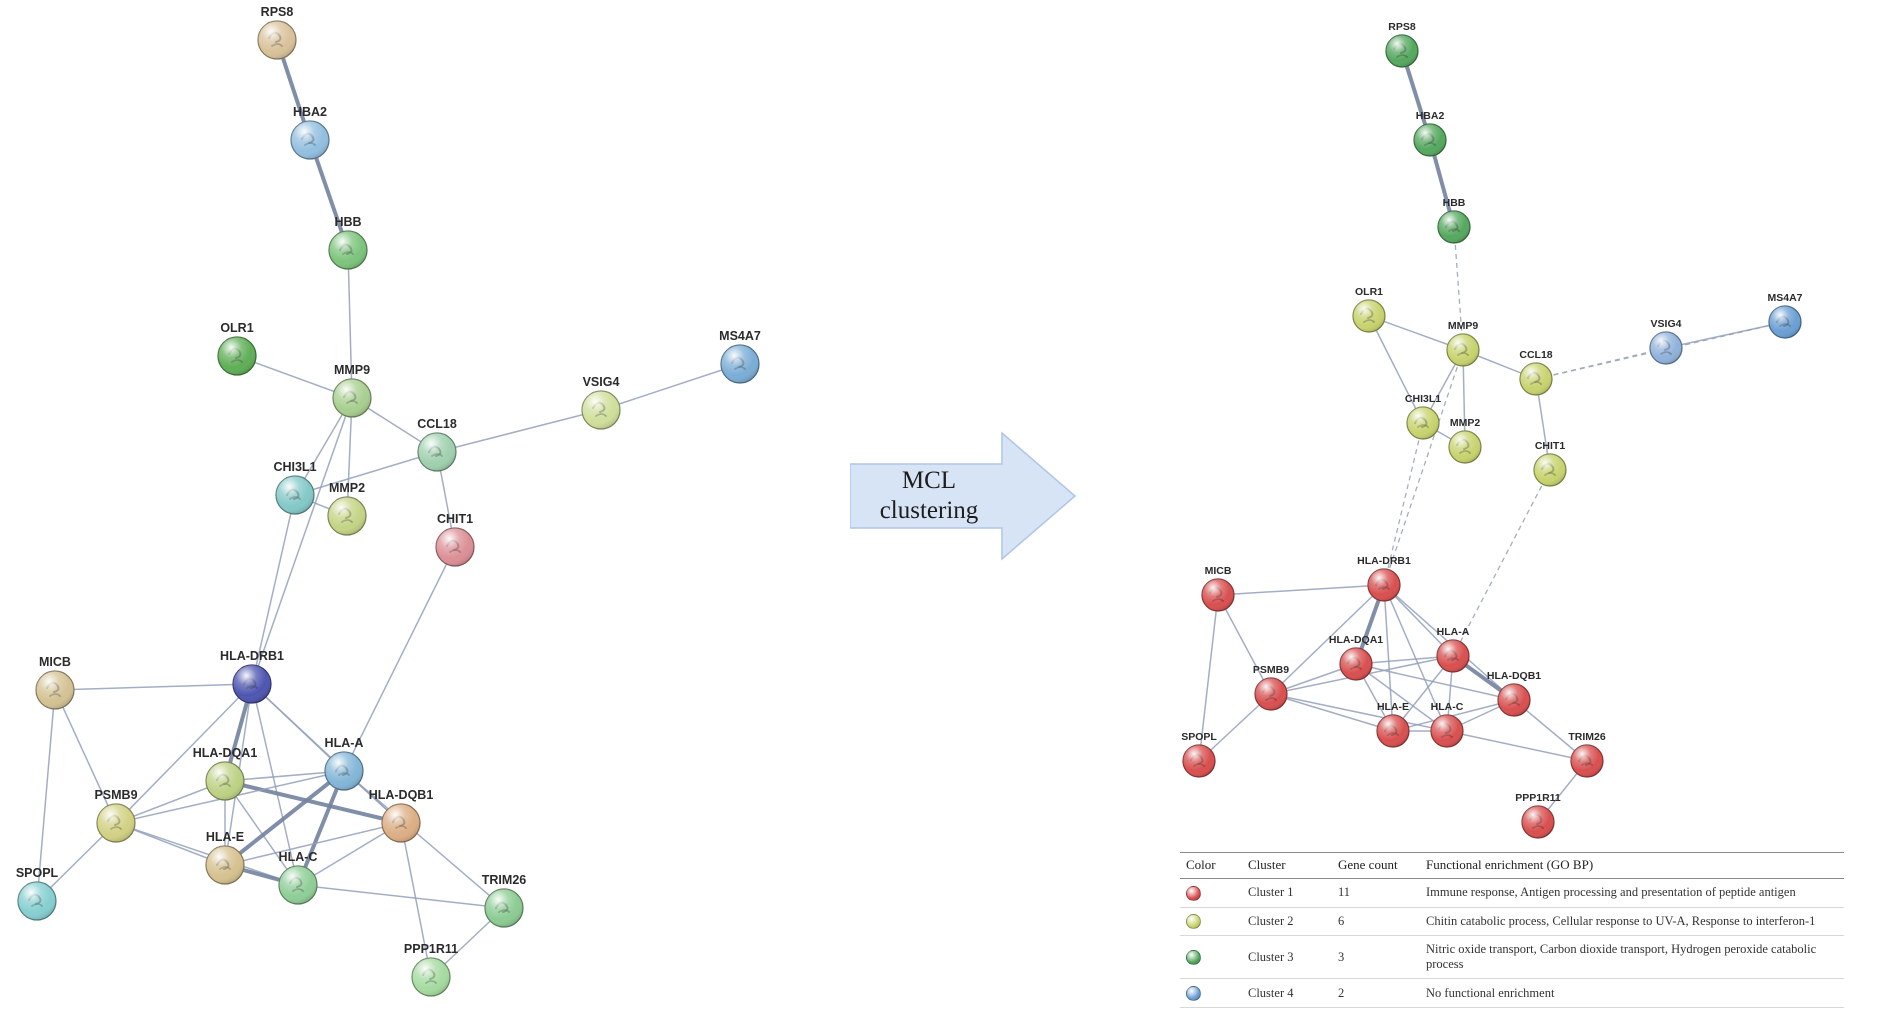 The width and height of the screenshot is (1904, 1013). I want to click on edge-MICB-PSMB9, so click(1244, 644).